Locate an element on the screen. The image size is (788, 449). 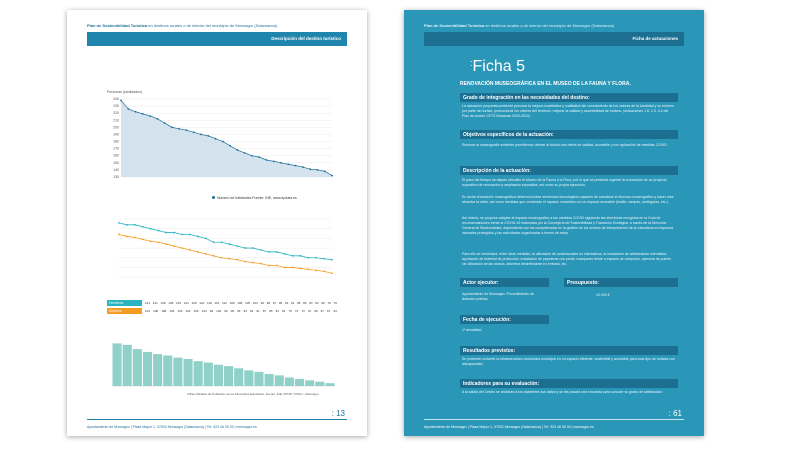
section-head-date: Fecha de ejecución: is located at coordinates (504, 319).